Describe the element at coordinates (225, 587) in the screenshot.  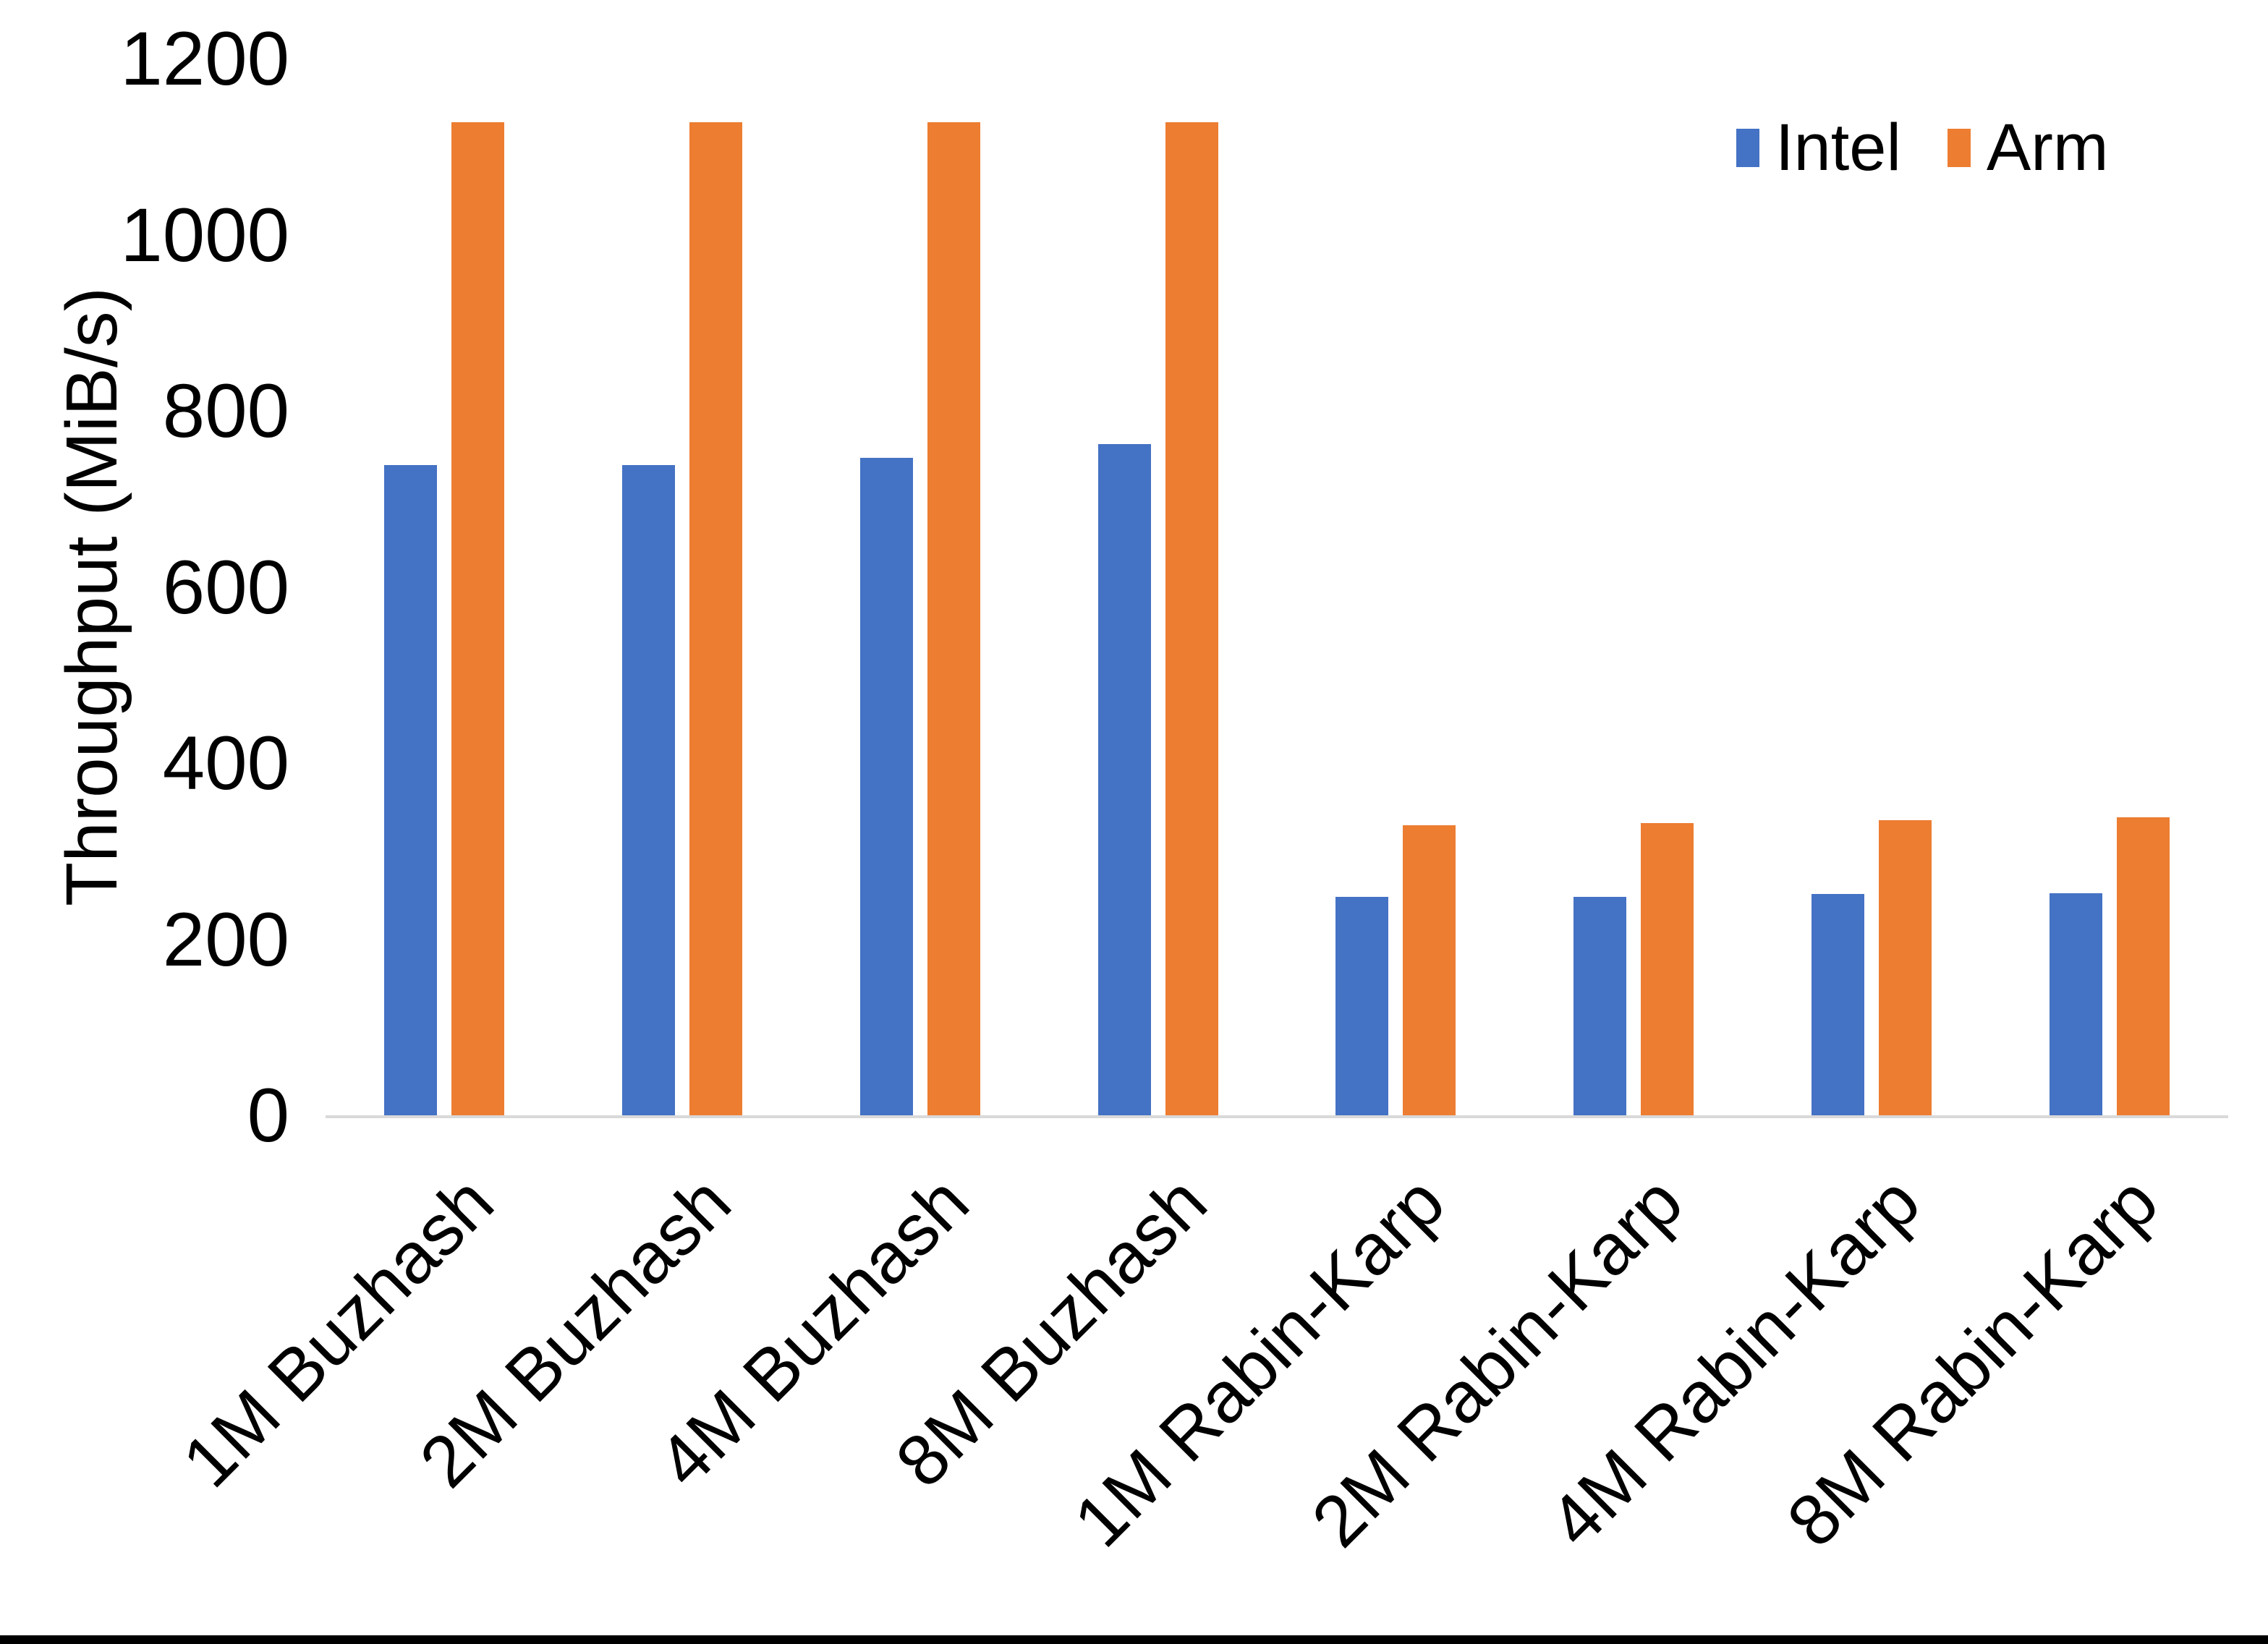
I see `y-tick-label-600: 600` at that location.